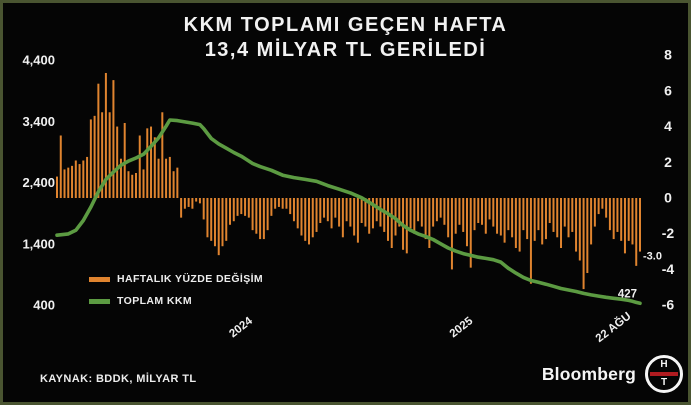 This screenshot has height=405, width=691. What do you see at coordinates (176, 290) in the screenshot?
I see `legend: HAFTALIK YÜZDE DEĞİŞİM TOPLAM KKM` at bounding box center [176, 290].